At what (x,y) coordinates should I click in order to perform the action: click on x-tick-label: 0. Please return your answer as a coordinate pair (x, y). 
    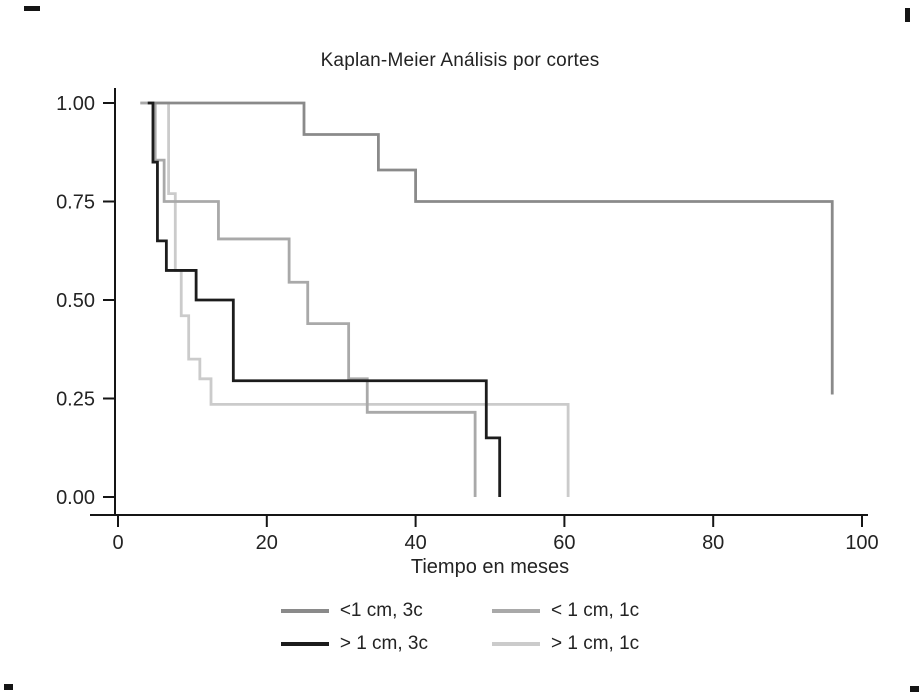
    Looking at the image, I should click on (117, 543).